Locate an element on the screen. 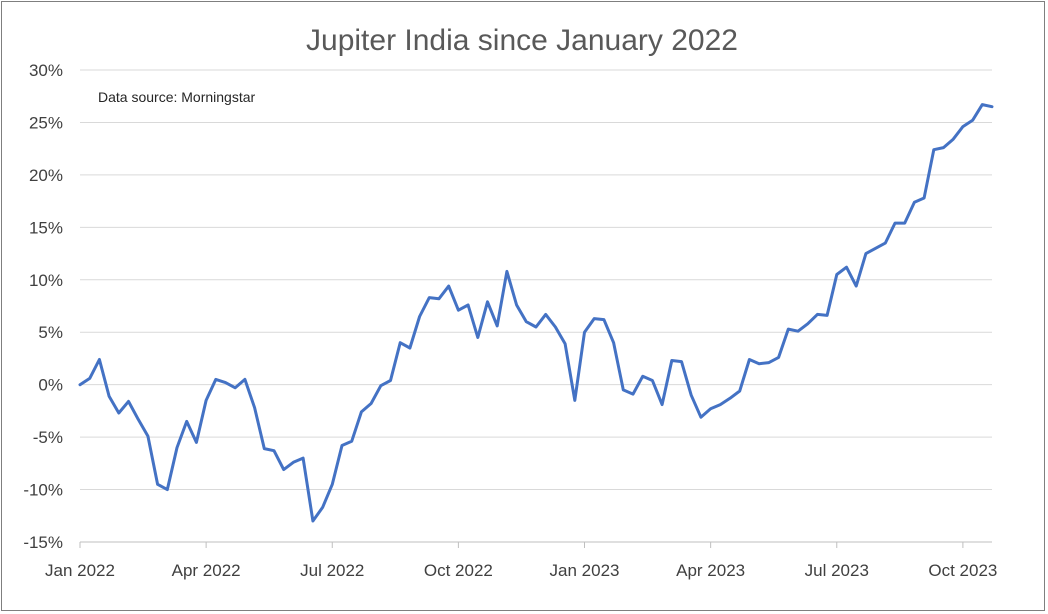 The height and width of the screenshot is (614, 1048). data-source-note: Data source: Morningstar is located at coordinates (177, 97).